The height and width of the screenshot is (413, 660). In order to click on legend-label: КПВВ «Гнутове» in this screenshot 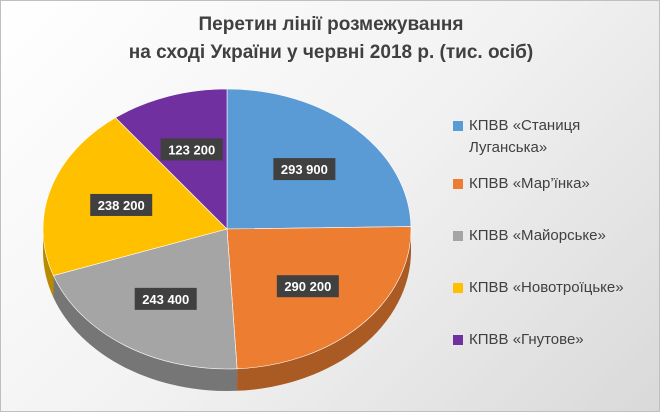, I will do `click(526, 339)`.